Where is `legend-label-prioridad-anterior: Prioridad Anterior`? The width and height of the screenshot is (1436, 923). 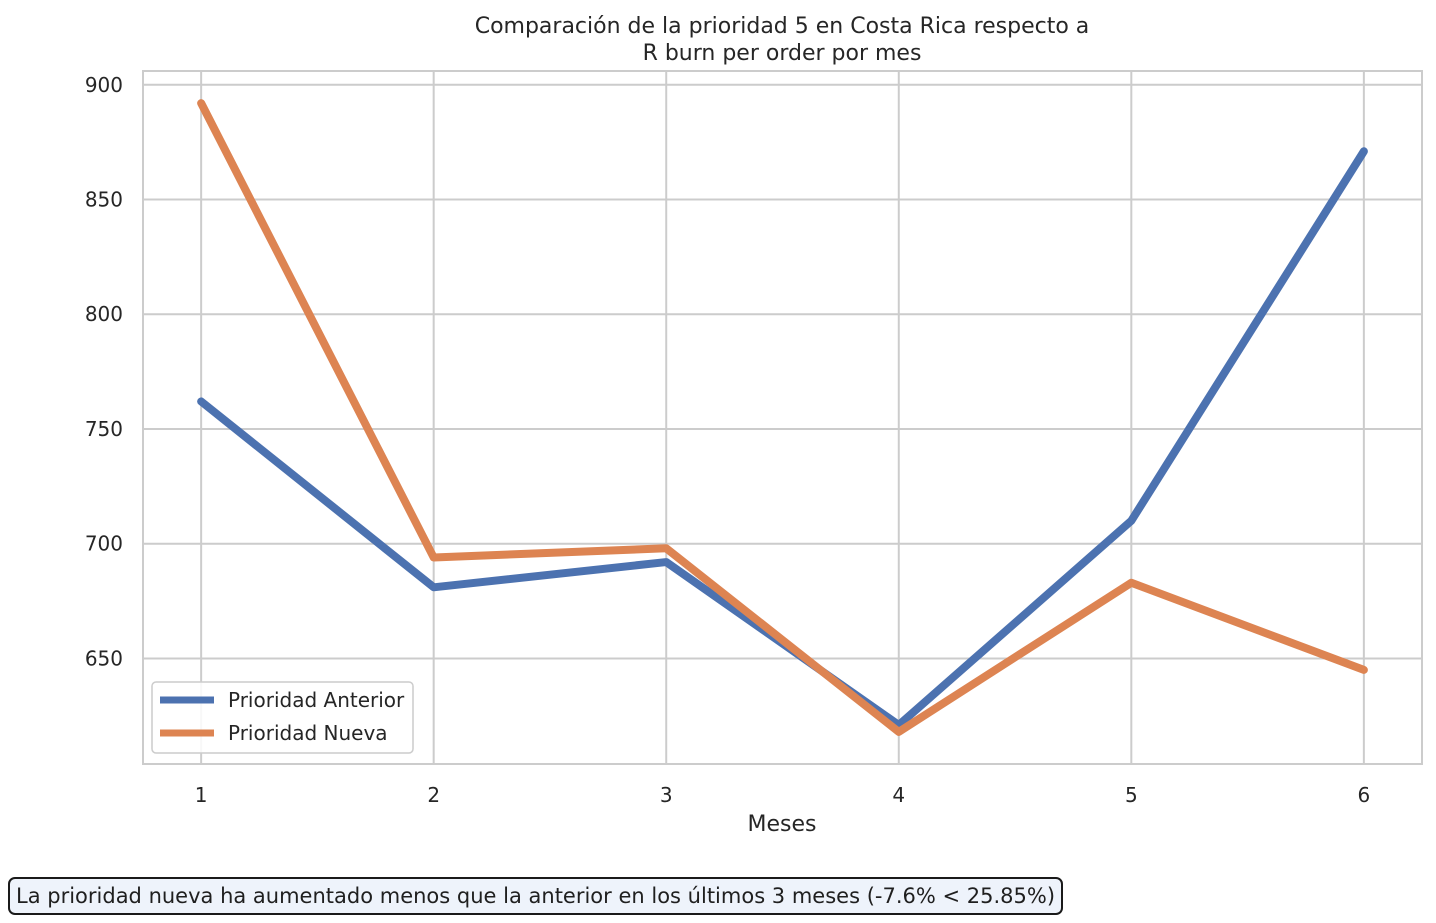 legend-label-prioridad-anterior: Prioridad Anterior is located at coordinates (316, 700).